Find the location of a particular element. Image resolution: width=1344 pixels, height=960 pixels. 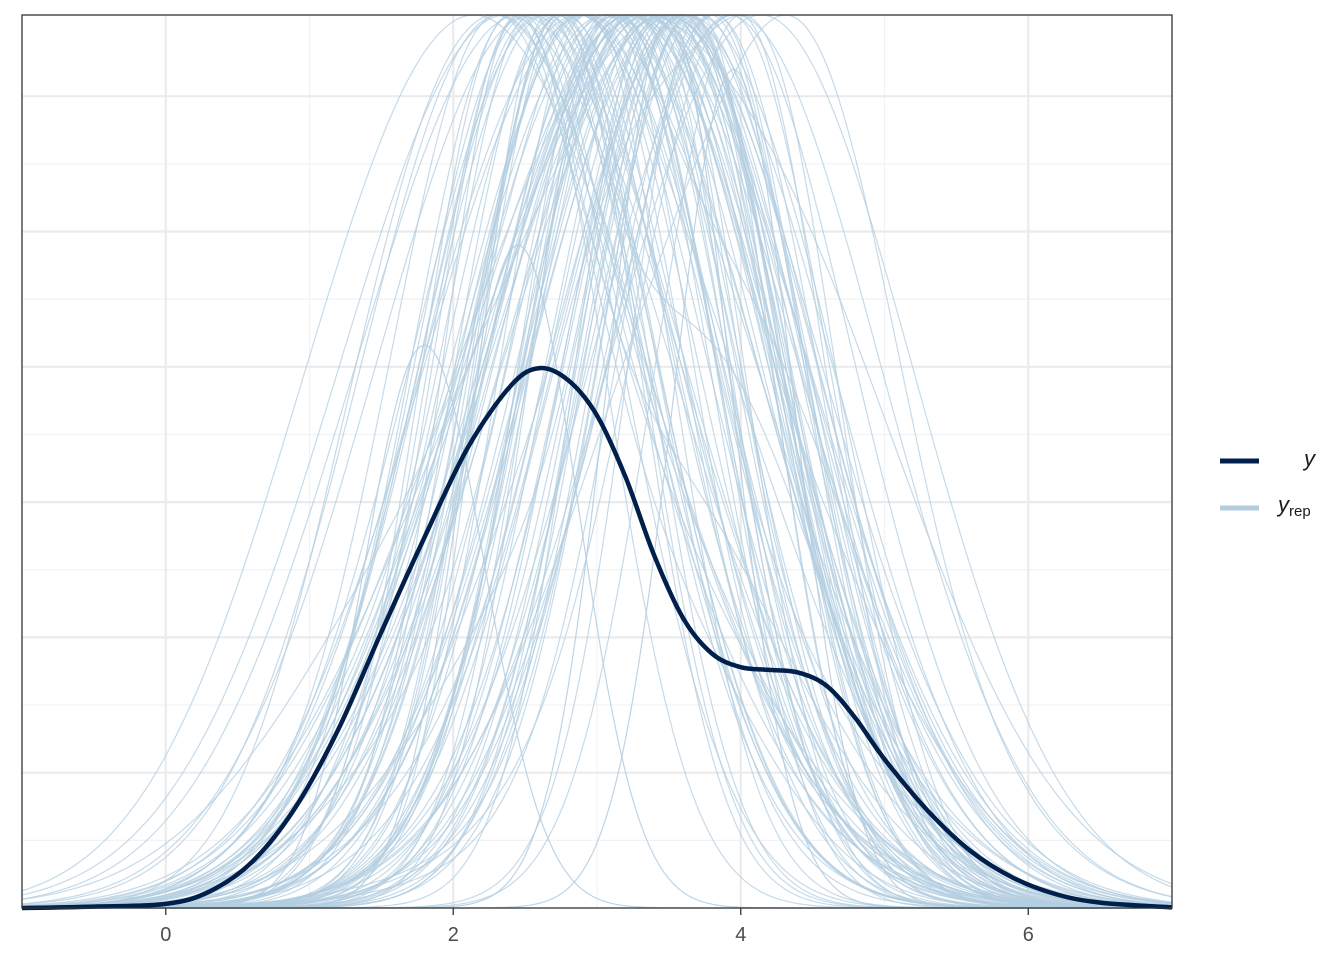

x-tick-label: 2 is located at coordinates (453, 935).